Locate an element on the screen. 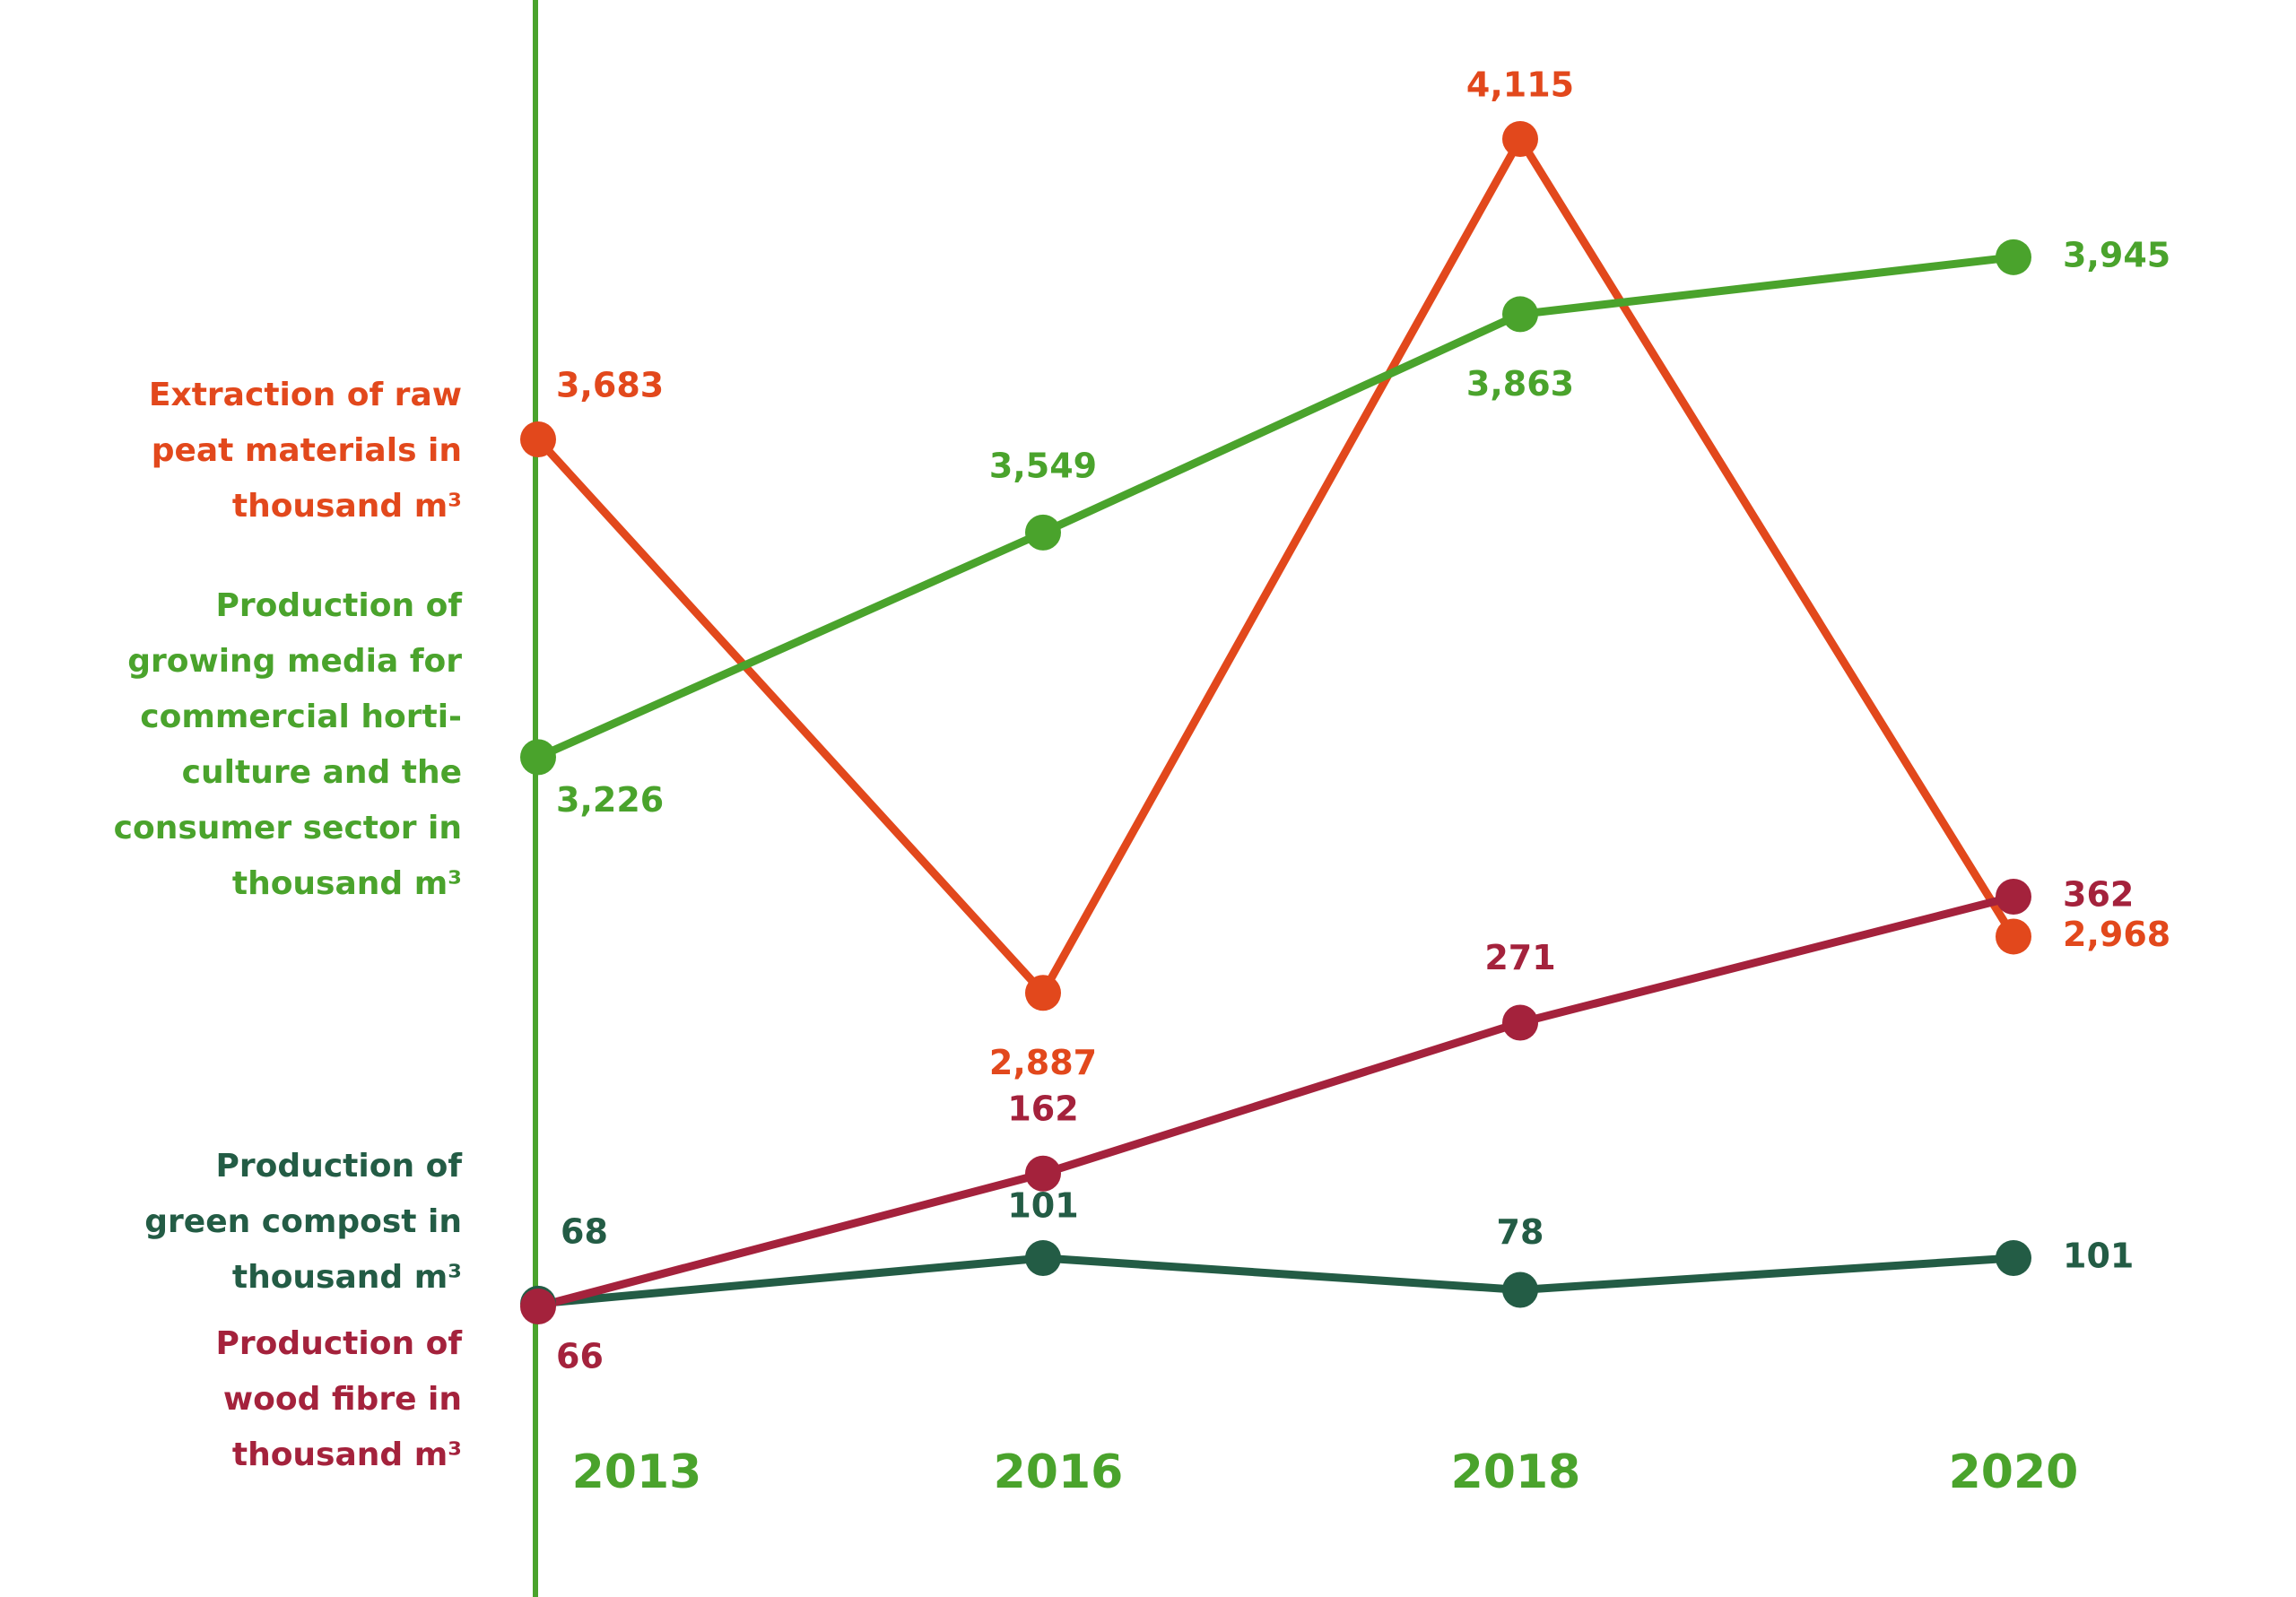 The width and height of the screenshot is (2296, 1597). data-label-s4-2013: 66 is located at coordinates (580, 1356).